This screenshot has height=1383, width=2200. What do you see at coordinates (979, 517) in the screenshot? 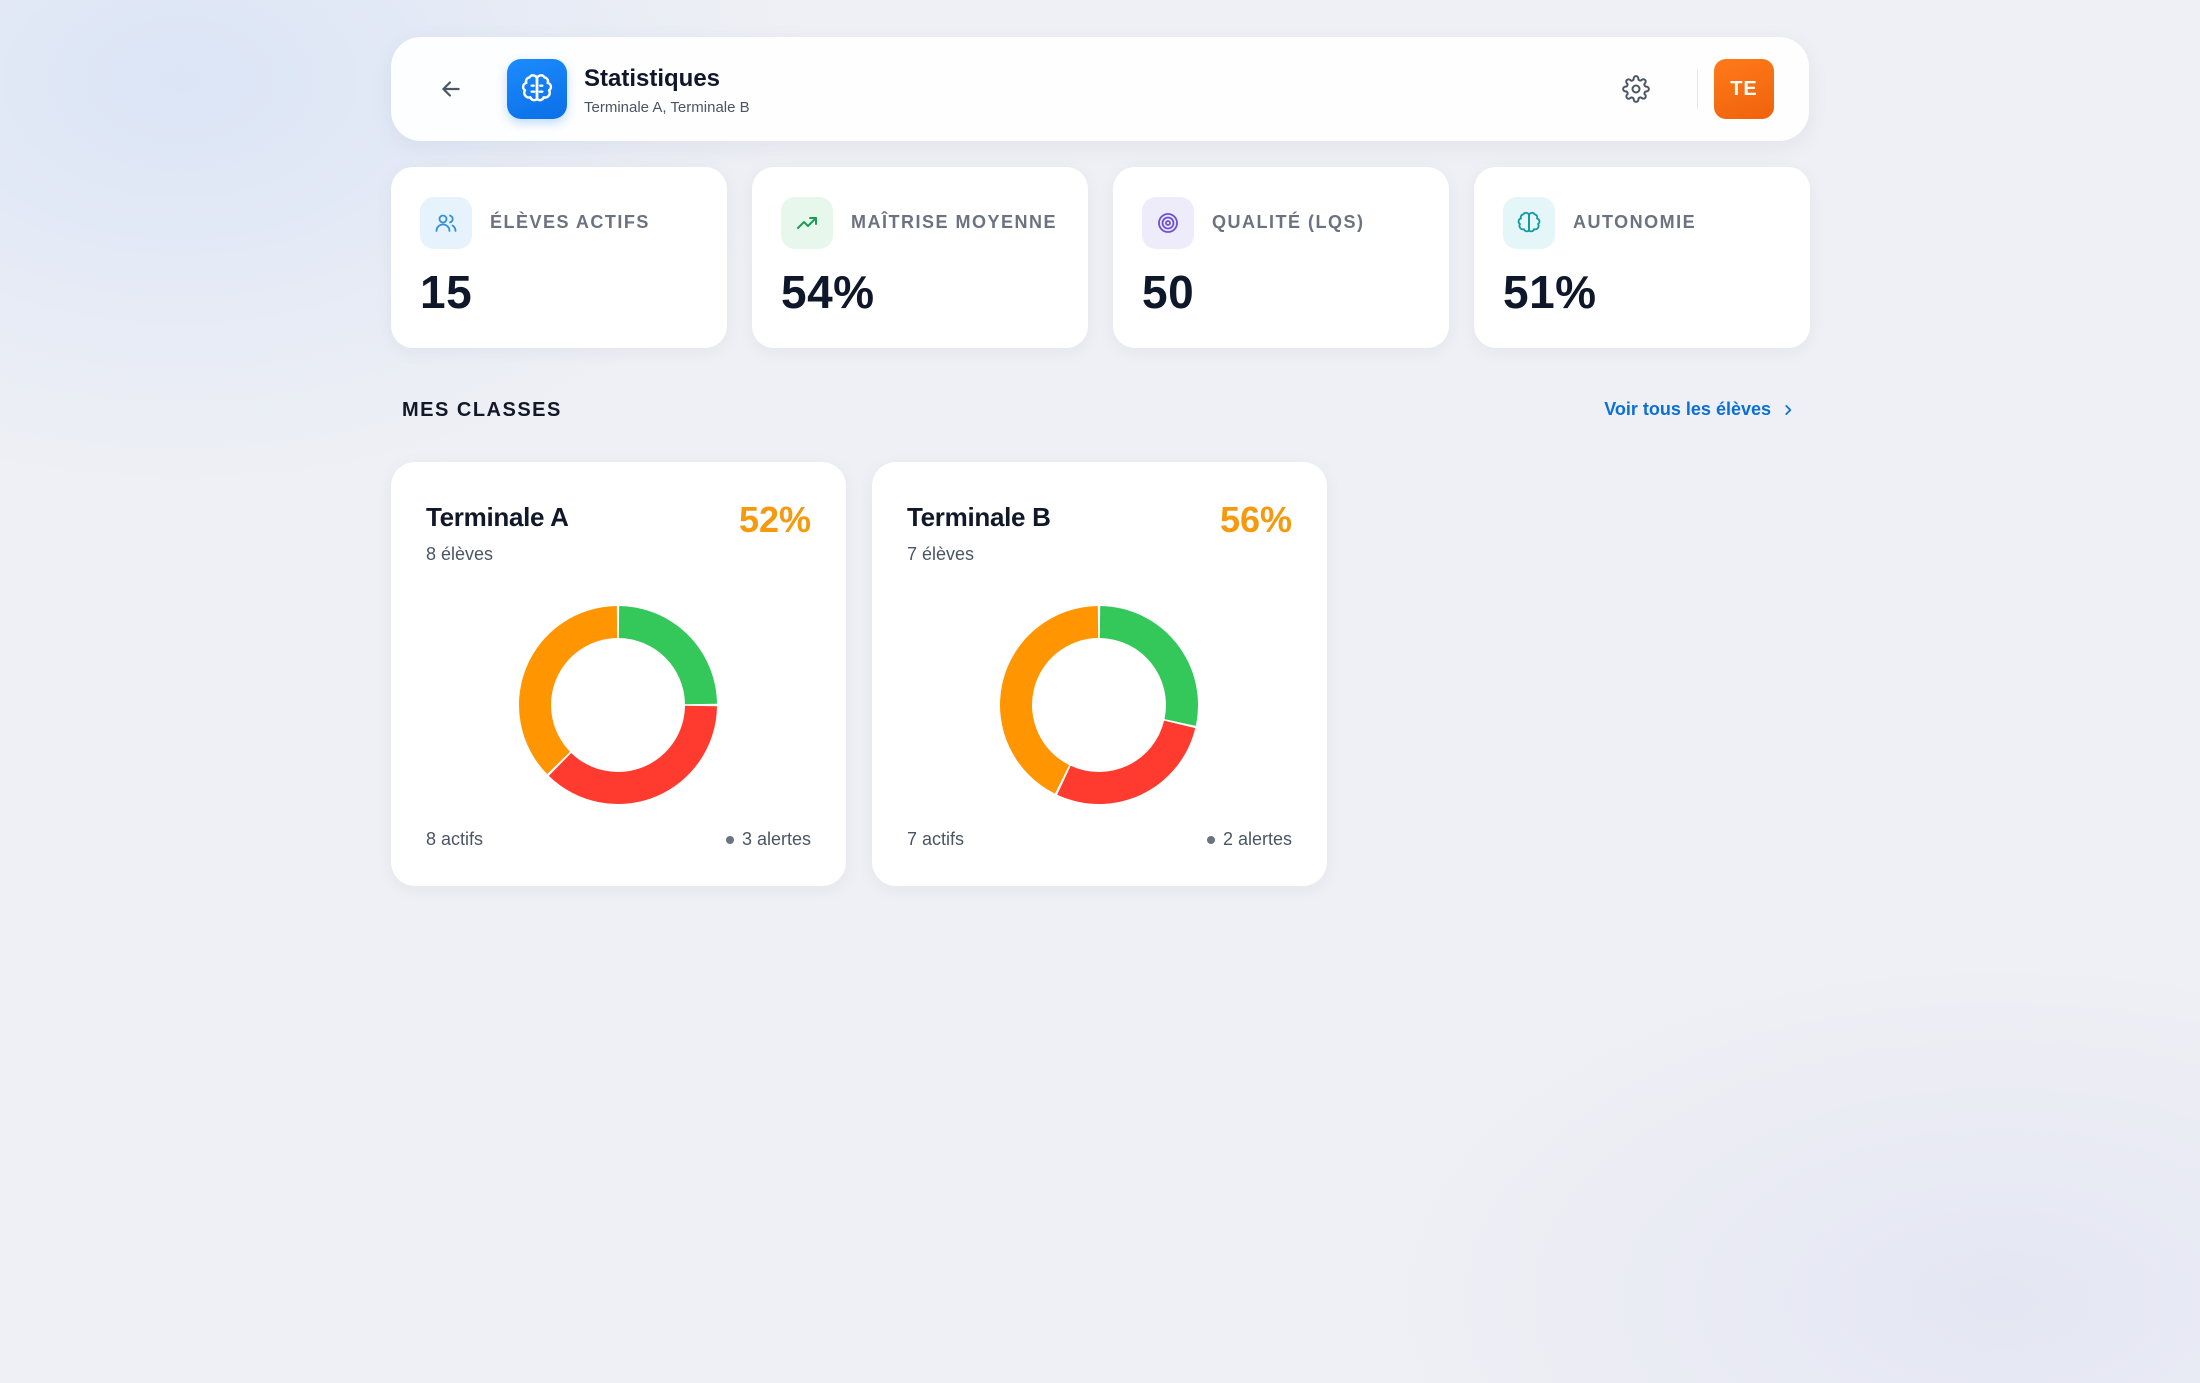
I see `class-name: Terminale B` at bounding box center [979, 517].